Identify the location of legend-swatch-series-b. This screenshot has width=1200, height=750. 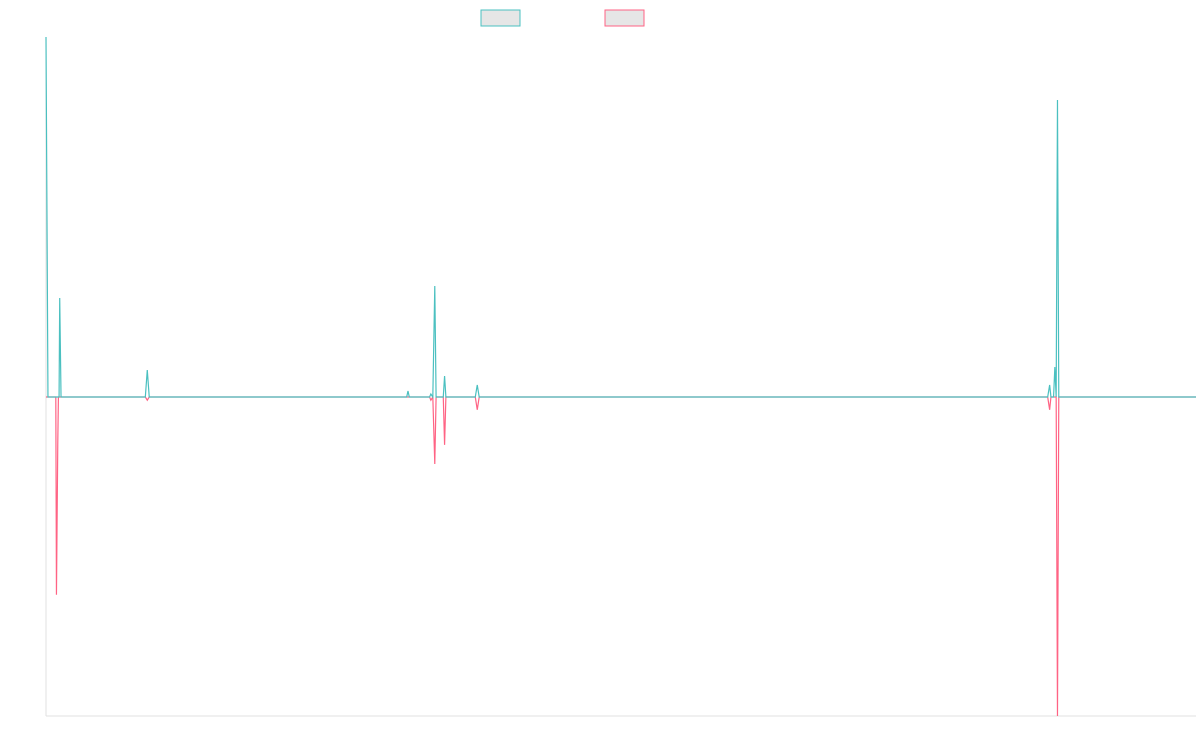
(624, 18).